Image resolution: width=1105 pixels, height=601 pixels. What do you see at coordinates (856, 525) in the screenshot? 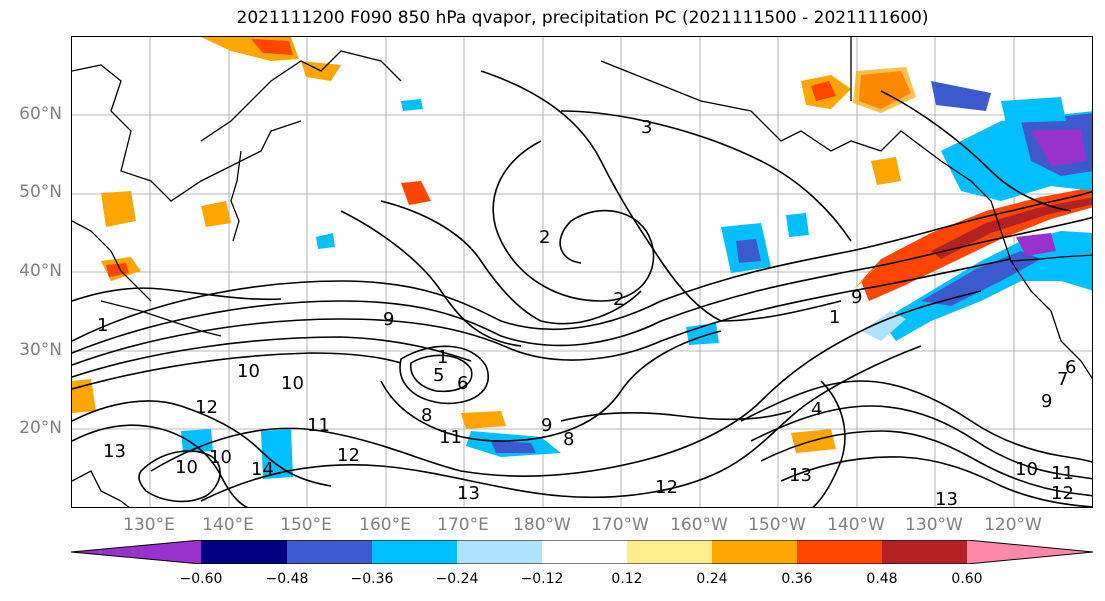
I see `lon-label-140w: 140°W` at bounding box center [856, 525].